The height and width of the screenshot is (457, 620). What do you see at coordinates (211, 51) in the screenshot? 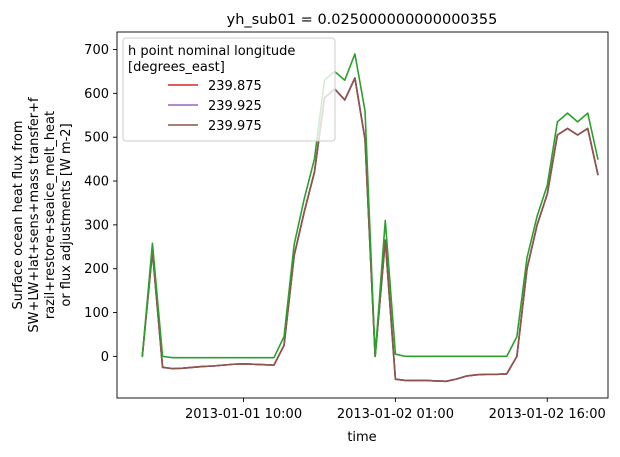
I see `legend-title-line: h point nominal longitude` at bounding box center [211, 51].